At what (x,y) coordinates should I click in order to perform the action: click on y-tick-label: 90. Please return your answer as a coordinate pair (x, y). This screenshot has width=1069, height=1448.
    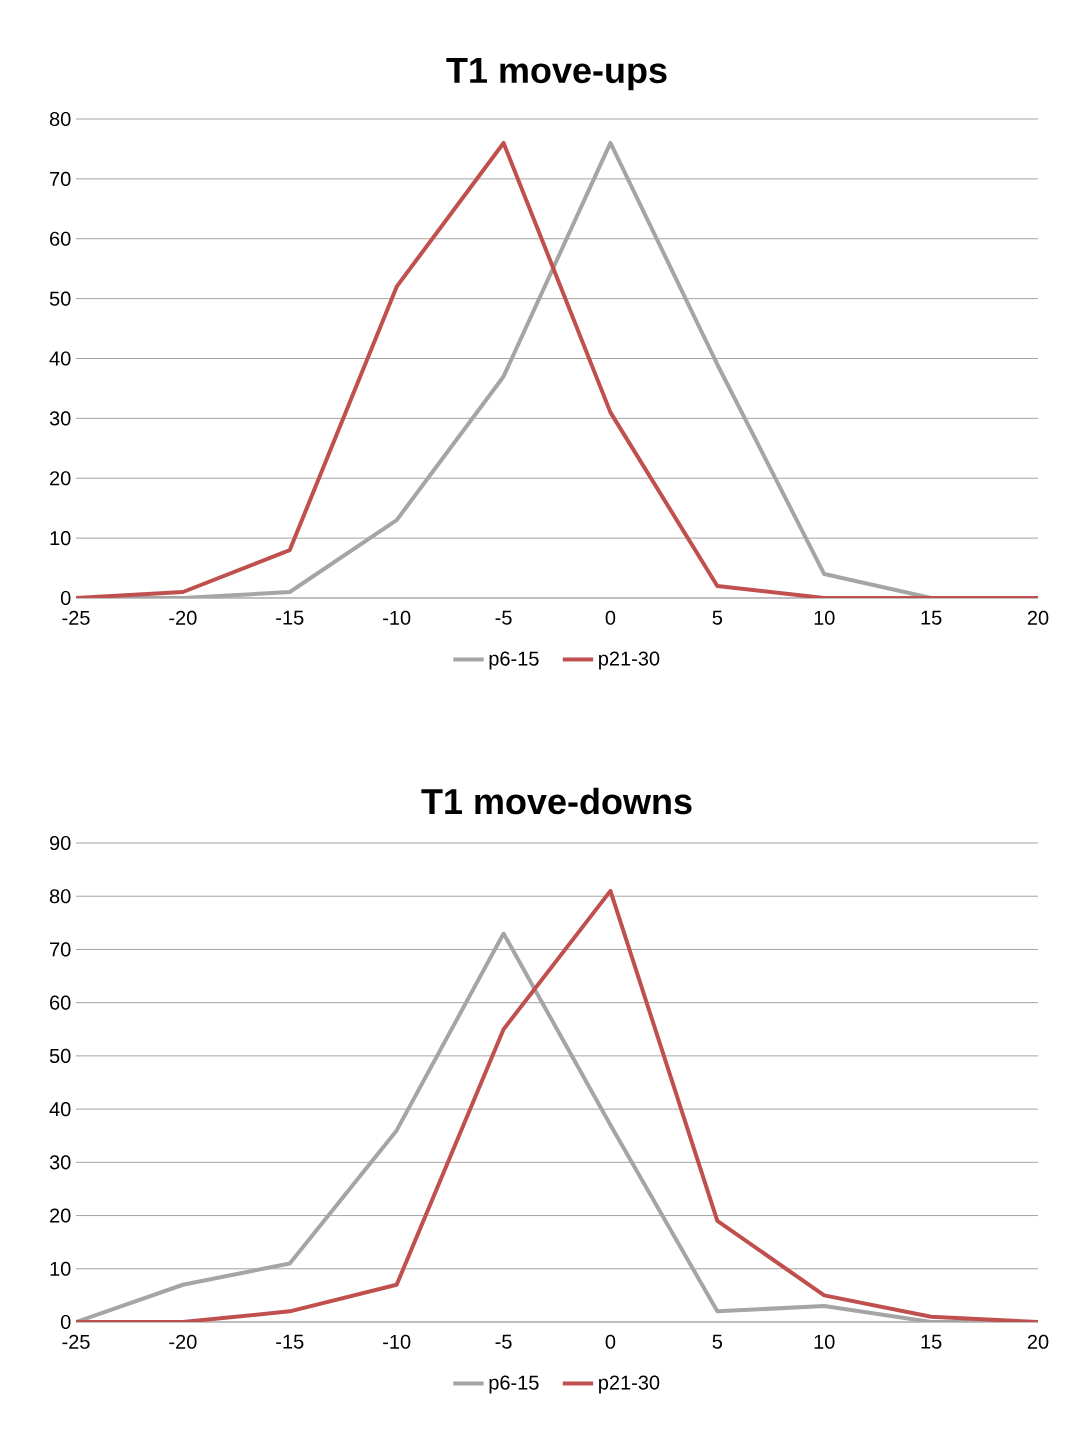
    Looking at the image, I should click on (60, 843).